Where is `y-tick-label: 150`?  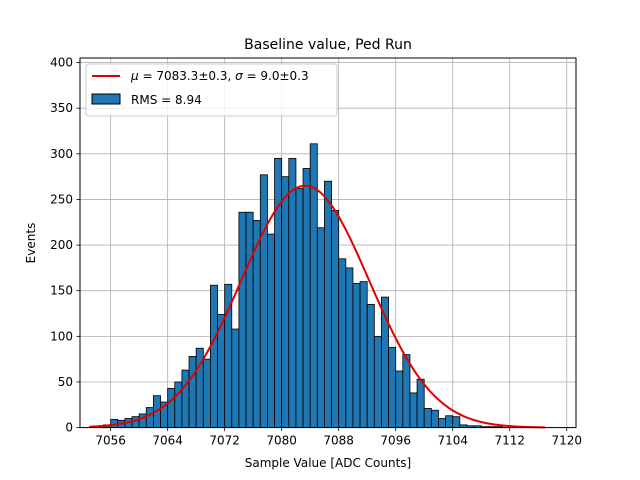
y-tick-label: 150 is located at coordinates (61, 291).